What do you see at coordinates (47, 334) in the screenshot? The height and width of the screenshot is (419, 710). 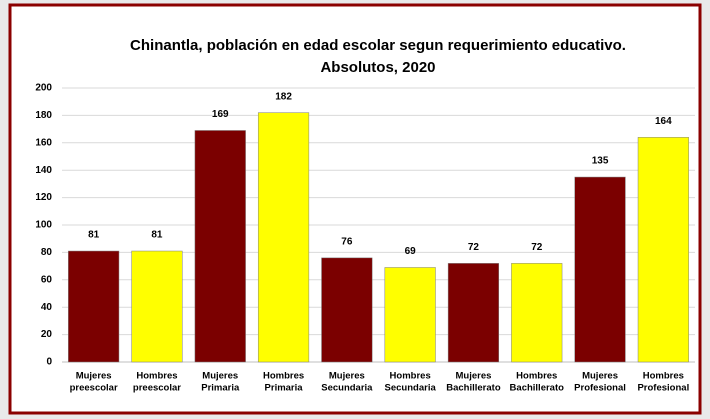 I see `y-tick-label: 20` at bounding box center [47, 334].